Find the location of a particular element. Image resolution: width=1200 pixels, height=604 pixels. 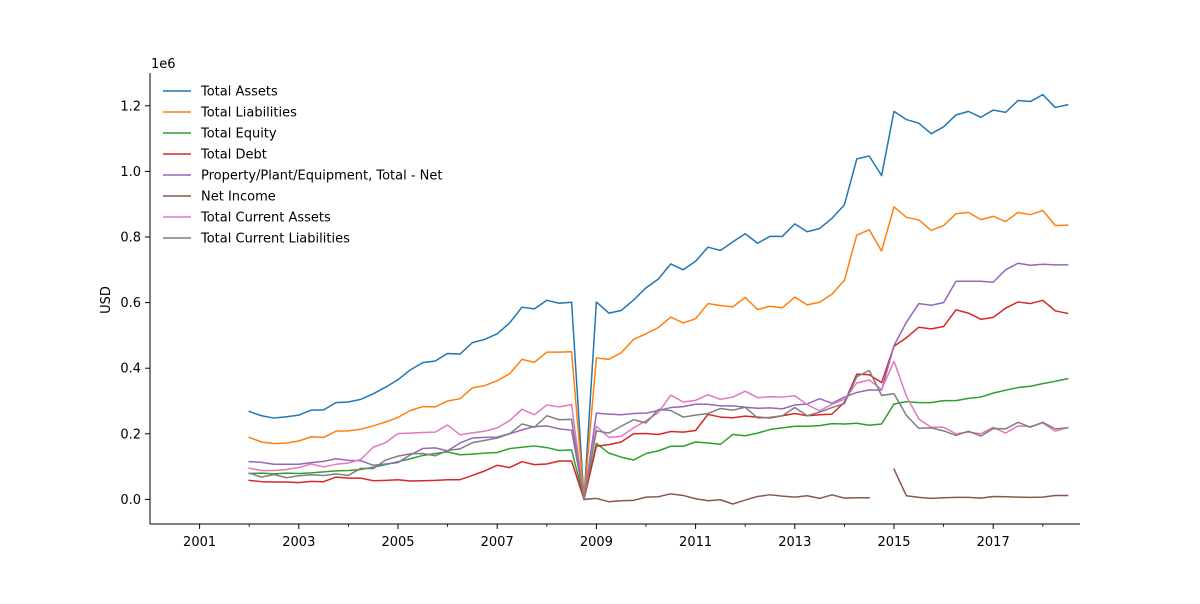

y-tick-label-0.6: 0.6 is located at coordinates (130, 303).